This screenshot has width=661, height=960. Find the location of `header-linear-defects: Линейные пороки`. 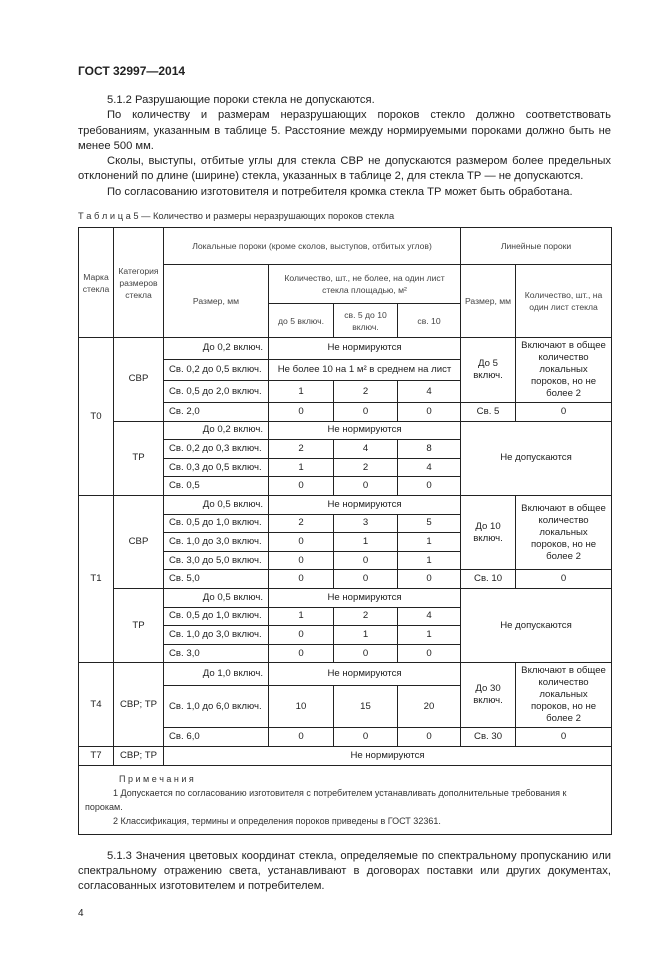

header-linear-defects: Линейные пороки is located at coordinates (536, 246).